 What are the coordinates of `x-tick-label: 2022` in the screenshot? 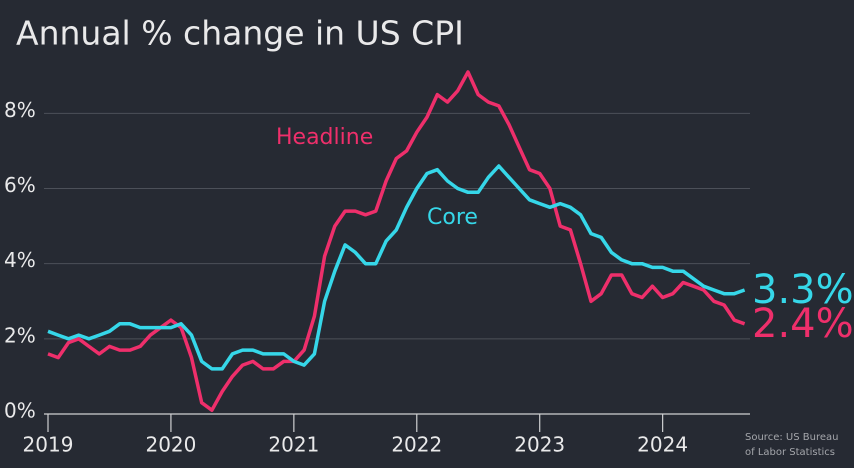 It's located at (416, 445).